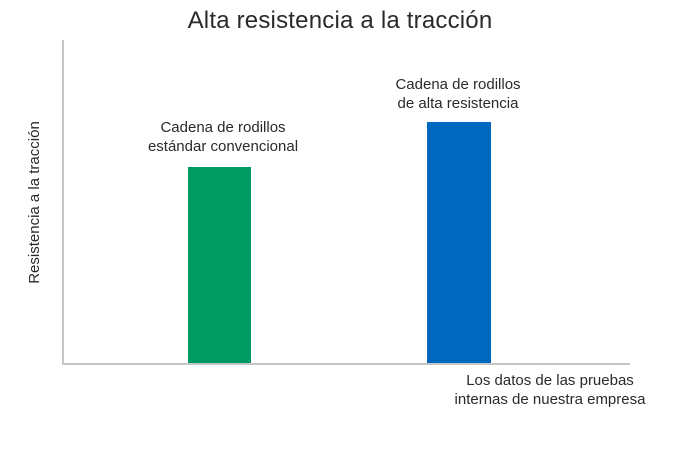 The image size is (680, 453). Describe the element at coordinates (219, 264) in the screenshot. I see `bar-standard-roller-chain` at that location.